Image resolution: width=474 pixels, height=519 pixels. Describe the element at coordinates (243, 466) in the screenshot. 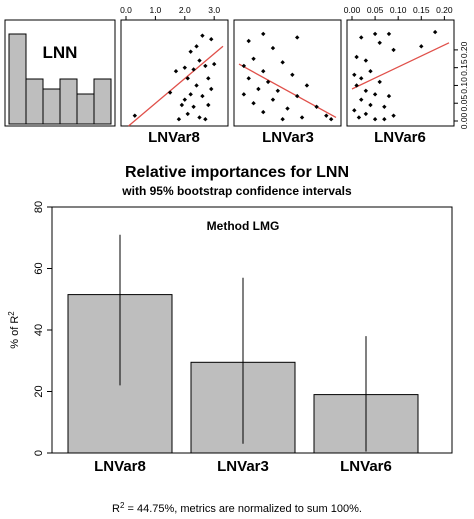

I see `category-label: LNVar3` at that location.